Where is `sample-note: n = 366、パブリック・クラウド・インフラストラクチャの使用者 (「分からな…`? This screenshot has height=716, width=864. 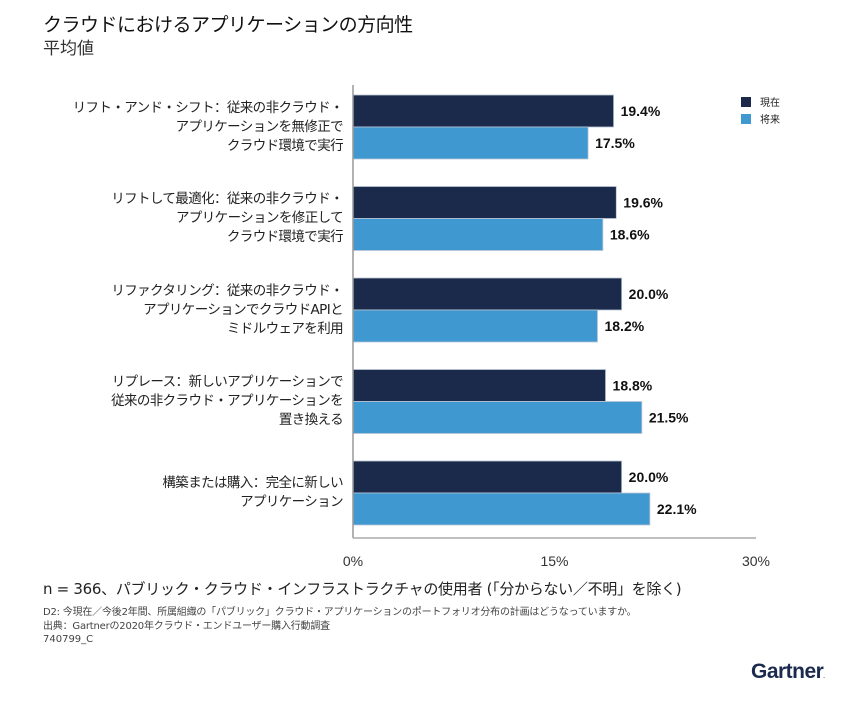
sample-note: n = 366、パブリック・クラウド・インフラストラクチャの使用者 (「分からな… is located at coordinates (362, 589).